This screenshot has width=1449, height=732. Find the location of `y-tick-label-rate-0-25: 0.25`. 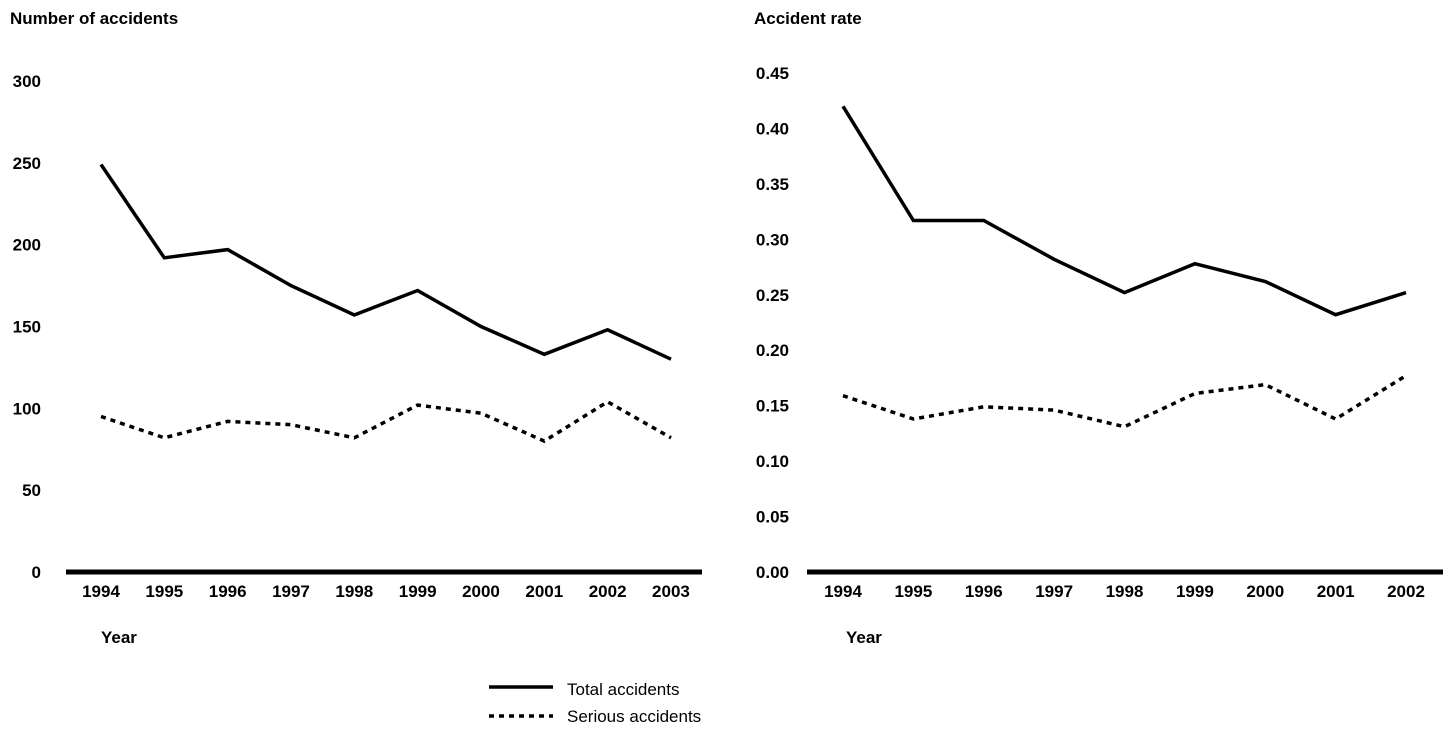

y-tick-label-rate-0-25: 0.25 is located at coordinates (772, 295).